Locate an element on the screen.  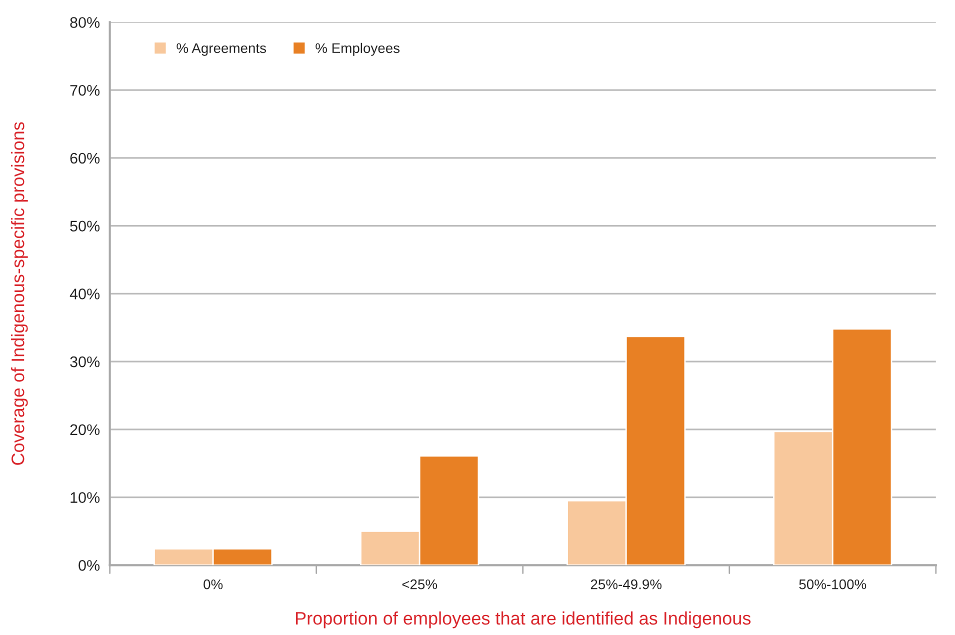
legend-label: % Employees is located at coordinates (358, 49).